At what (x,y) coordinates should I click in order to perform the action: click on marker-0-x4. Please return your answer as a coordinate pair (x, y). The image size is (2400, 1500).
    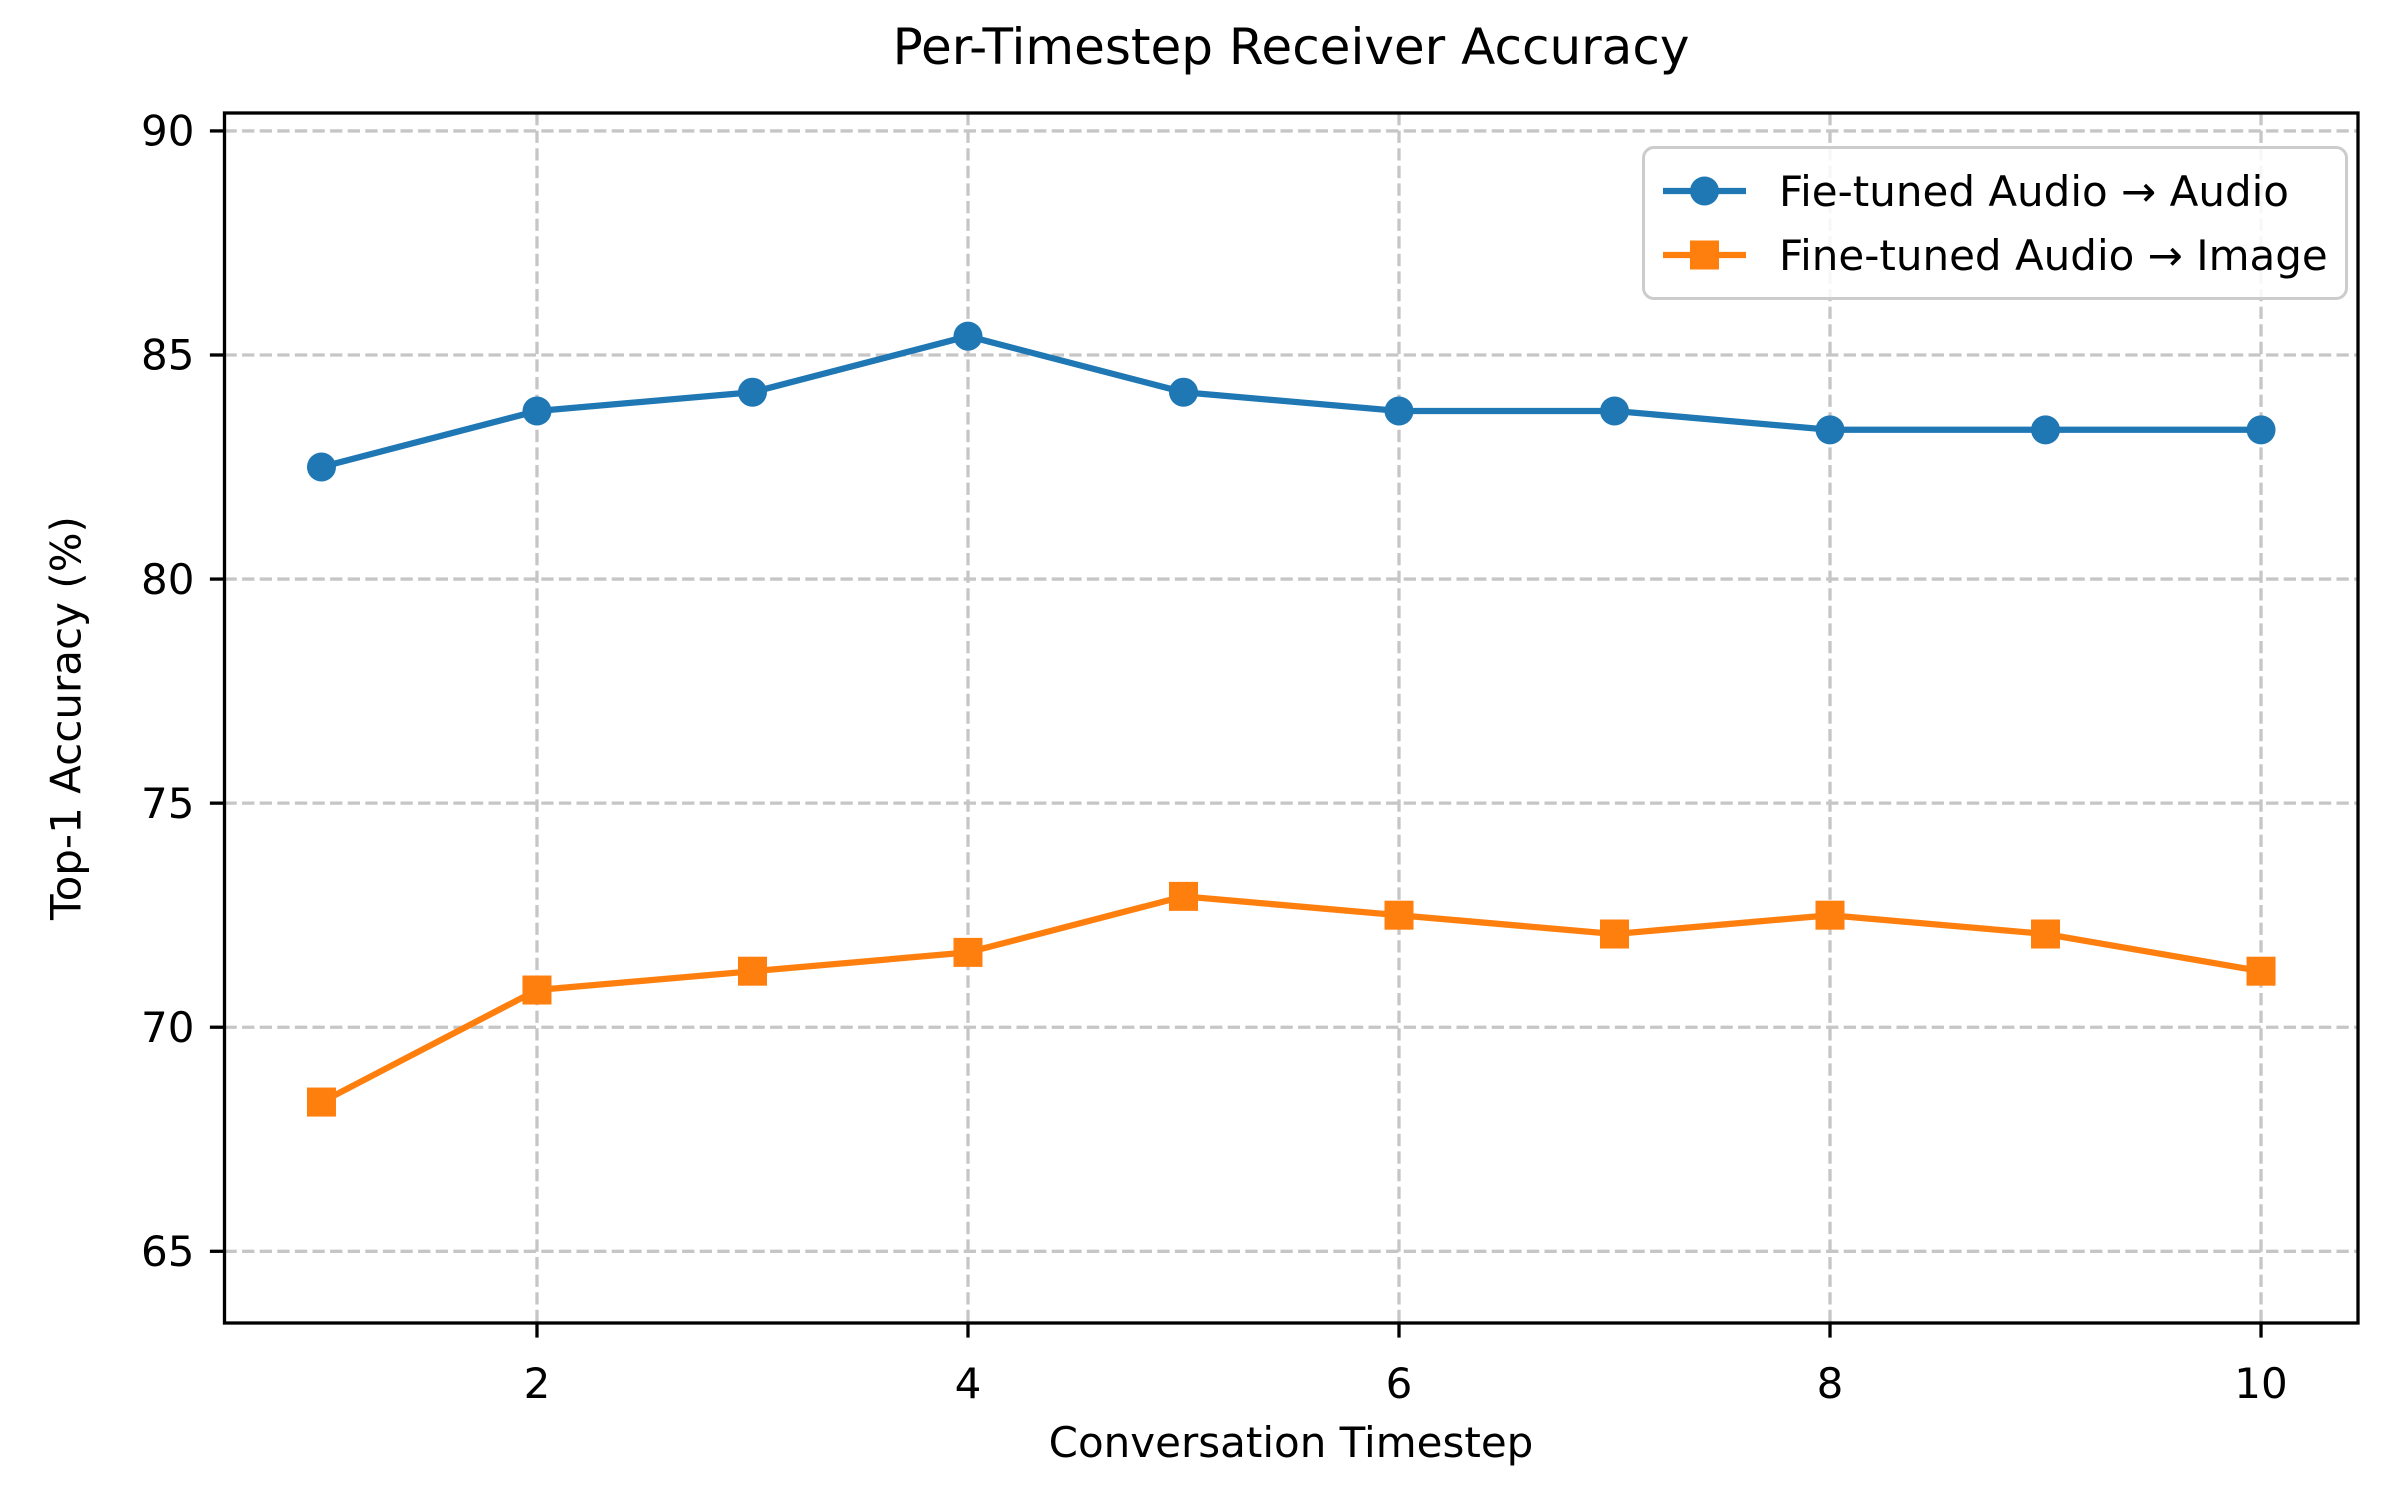
    Looking at the image, I should click on (968, 336).